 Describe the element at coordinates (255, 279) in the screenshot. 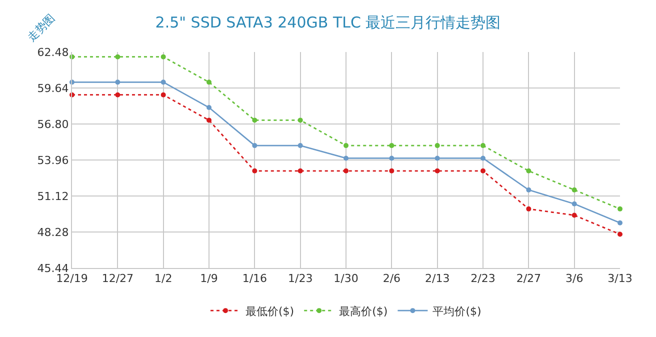

I see `x-tick-label: 1/16` at that location.